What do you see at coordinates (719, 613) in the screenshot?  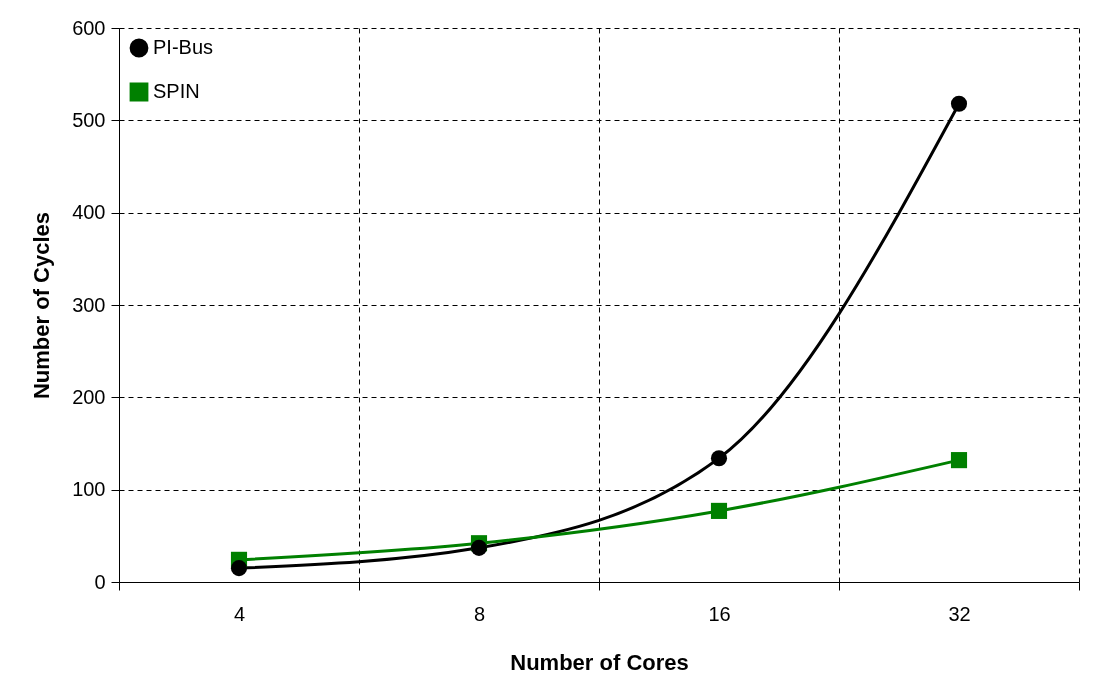 I see `x-tick-label: 16` at bounding box center [719, 613].